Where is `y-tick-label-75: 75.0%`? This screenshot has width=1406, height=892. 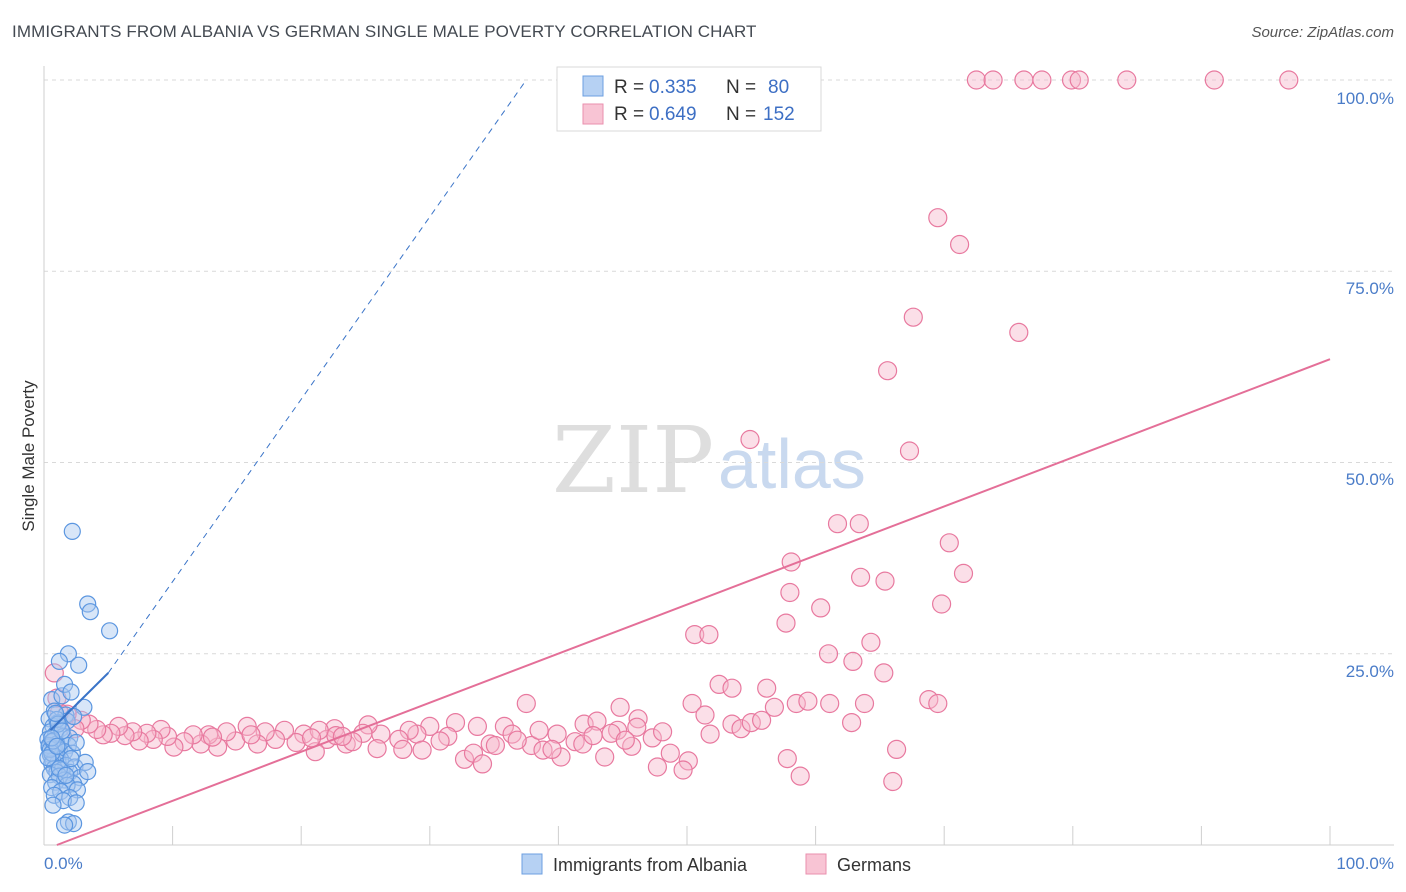
y-tick-label-75: 75.0% is located at coordinates (1370, 288).